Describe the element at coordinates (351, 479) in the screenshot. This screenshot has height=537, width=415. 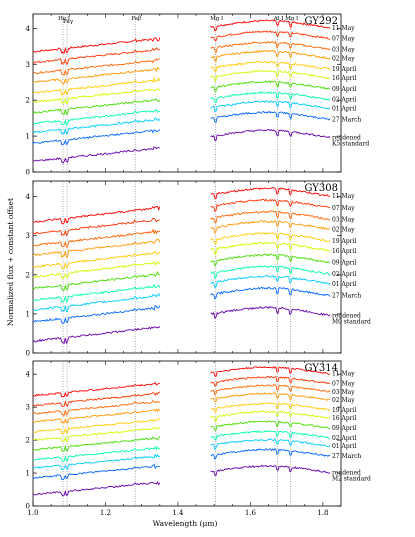
I see `series-label: M2 standard` at that location.